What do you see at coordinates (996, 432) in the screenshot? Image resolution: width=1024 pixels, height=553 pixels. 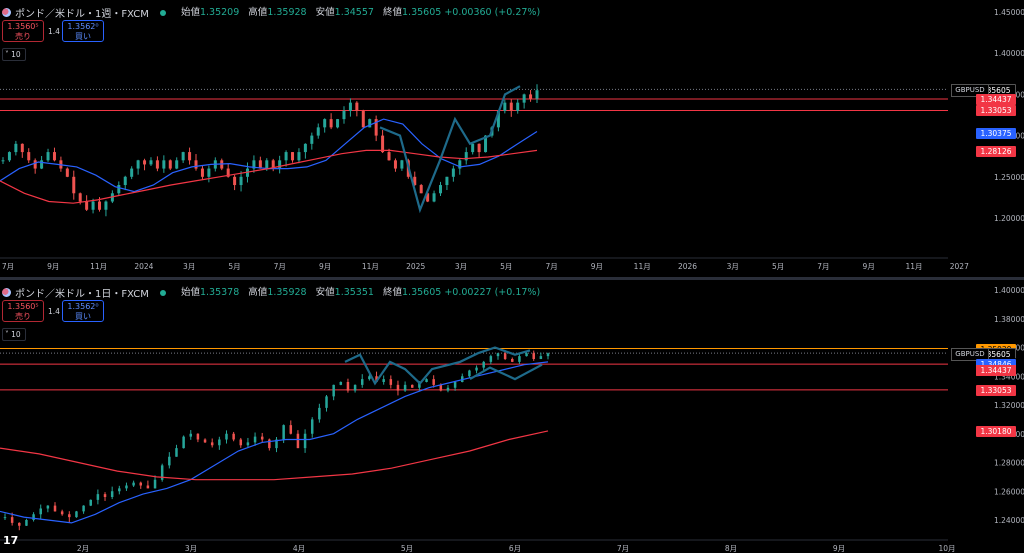 I see `price-label: 1.30180` at bounding box center [996, 432].